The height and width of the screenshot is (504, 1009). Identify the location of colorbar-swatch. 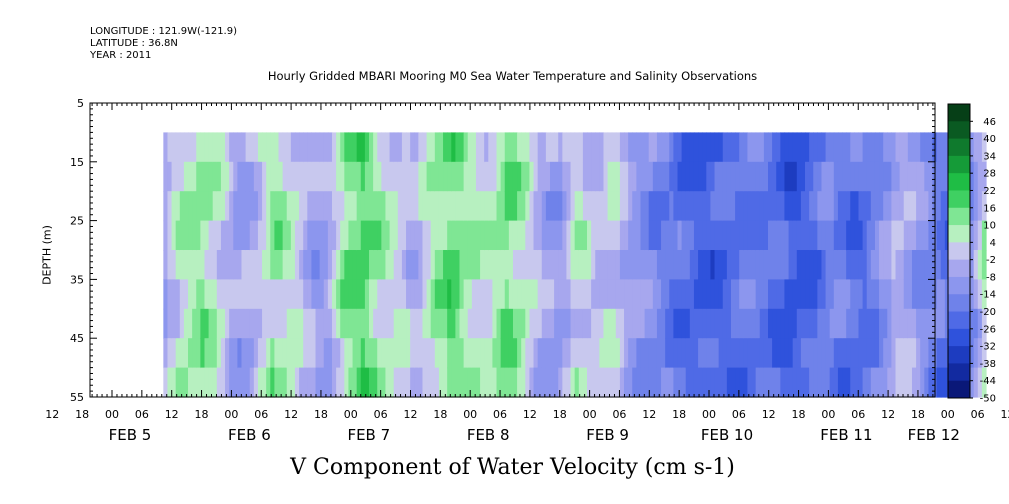
(959, 303).